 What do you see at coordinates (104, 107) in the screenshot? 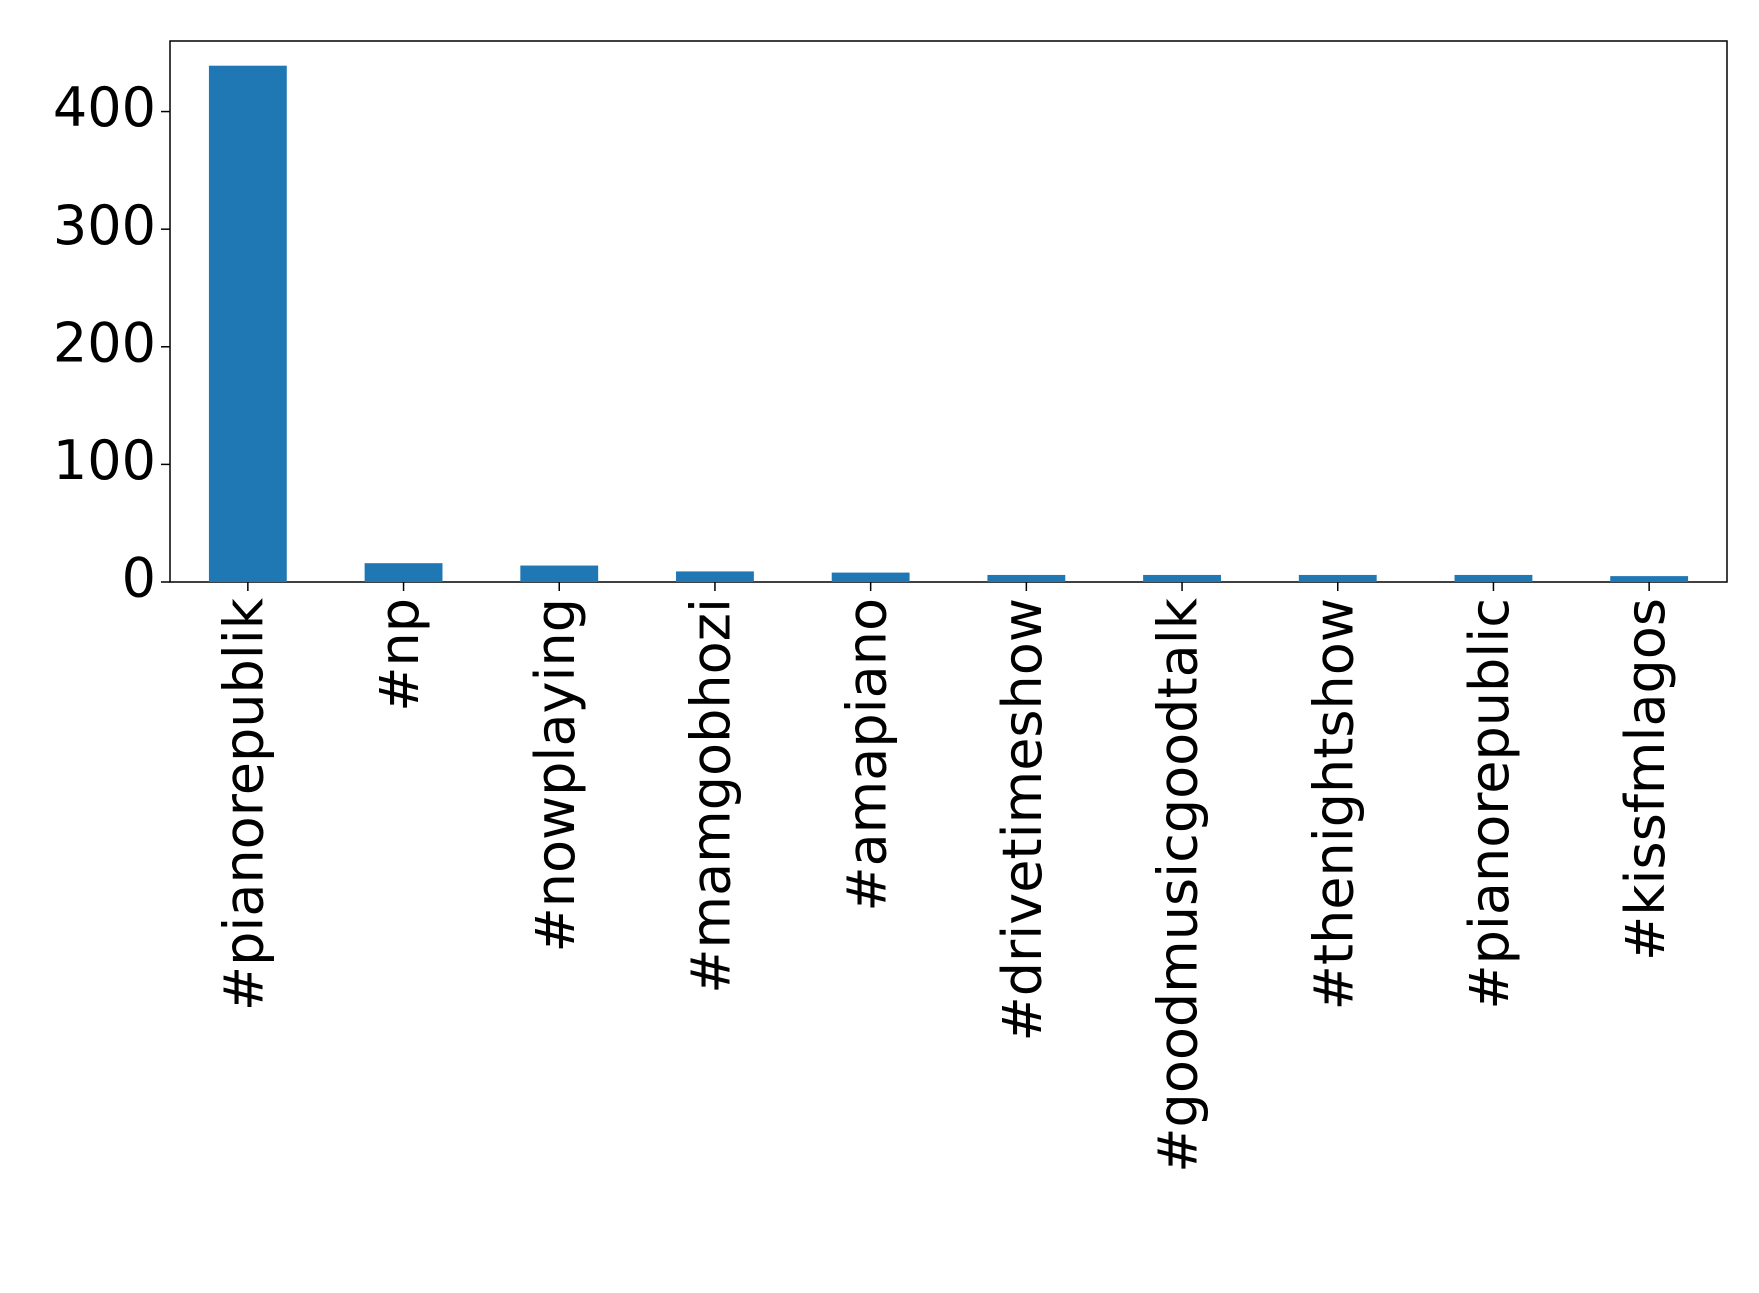
I see `y-tick-label: 400` at bounding box center [104, 107].